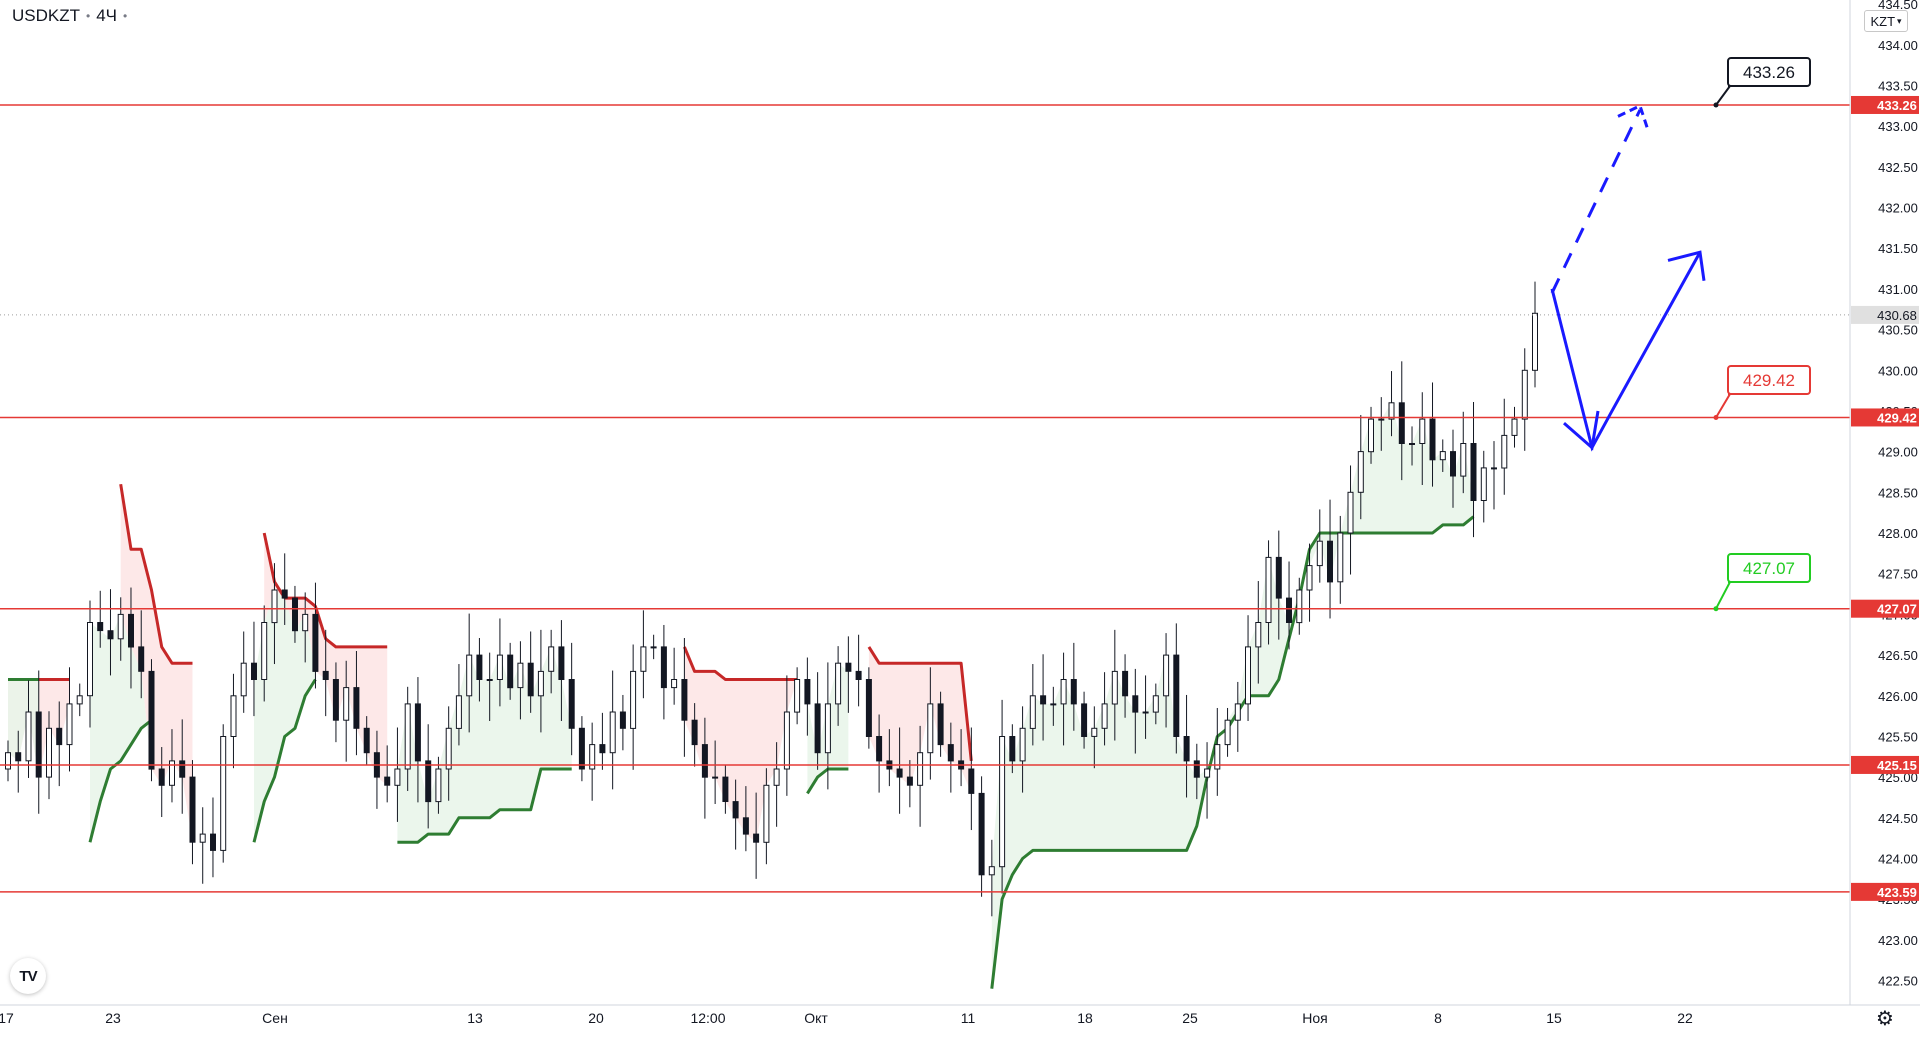 This screenshot has width=1920, height=1042. I want to click on badge-text: 429.42, so click(1897, 417).